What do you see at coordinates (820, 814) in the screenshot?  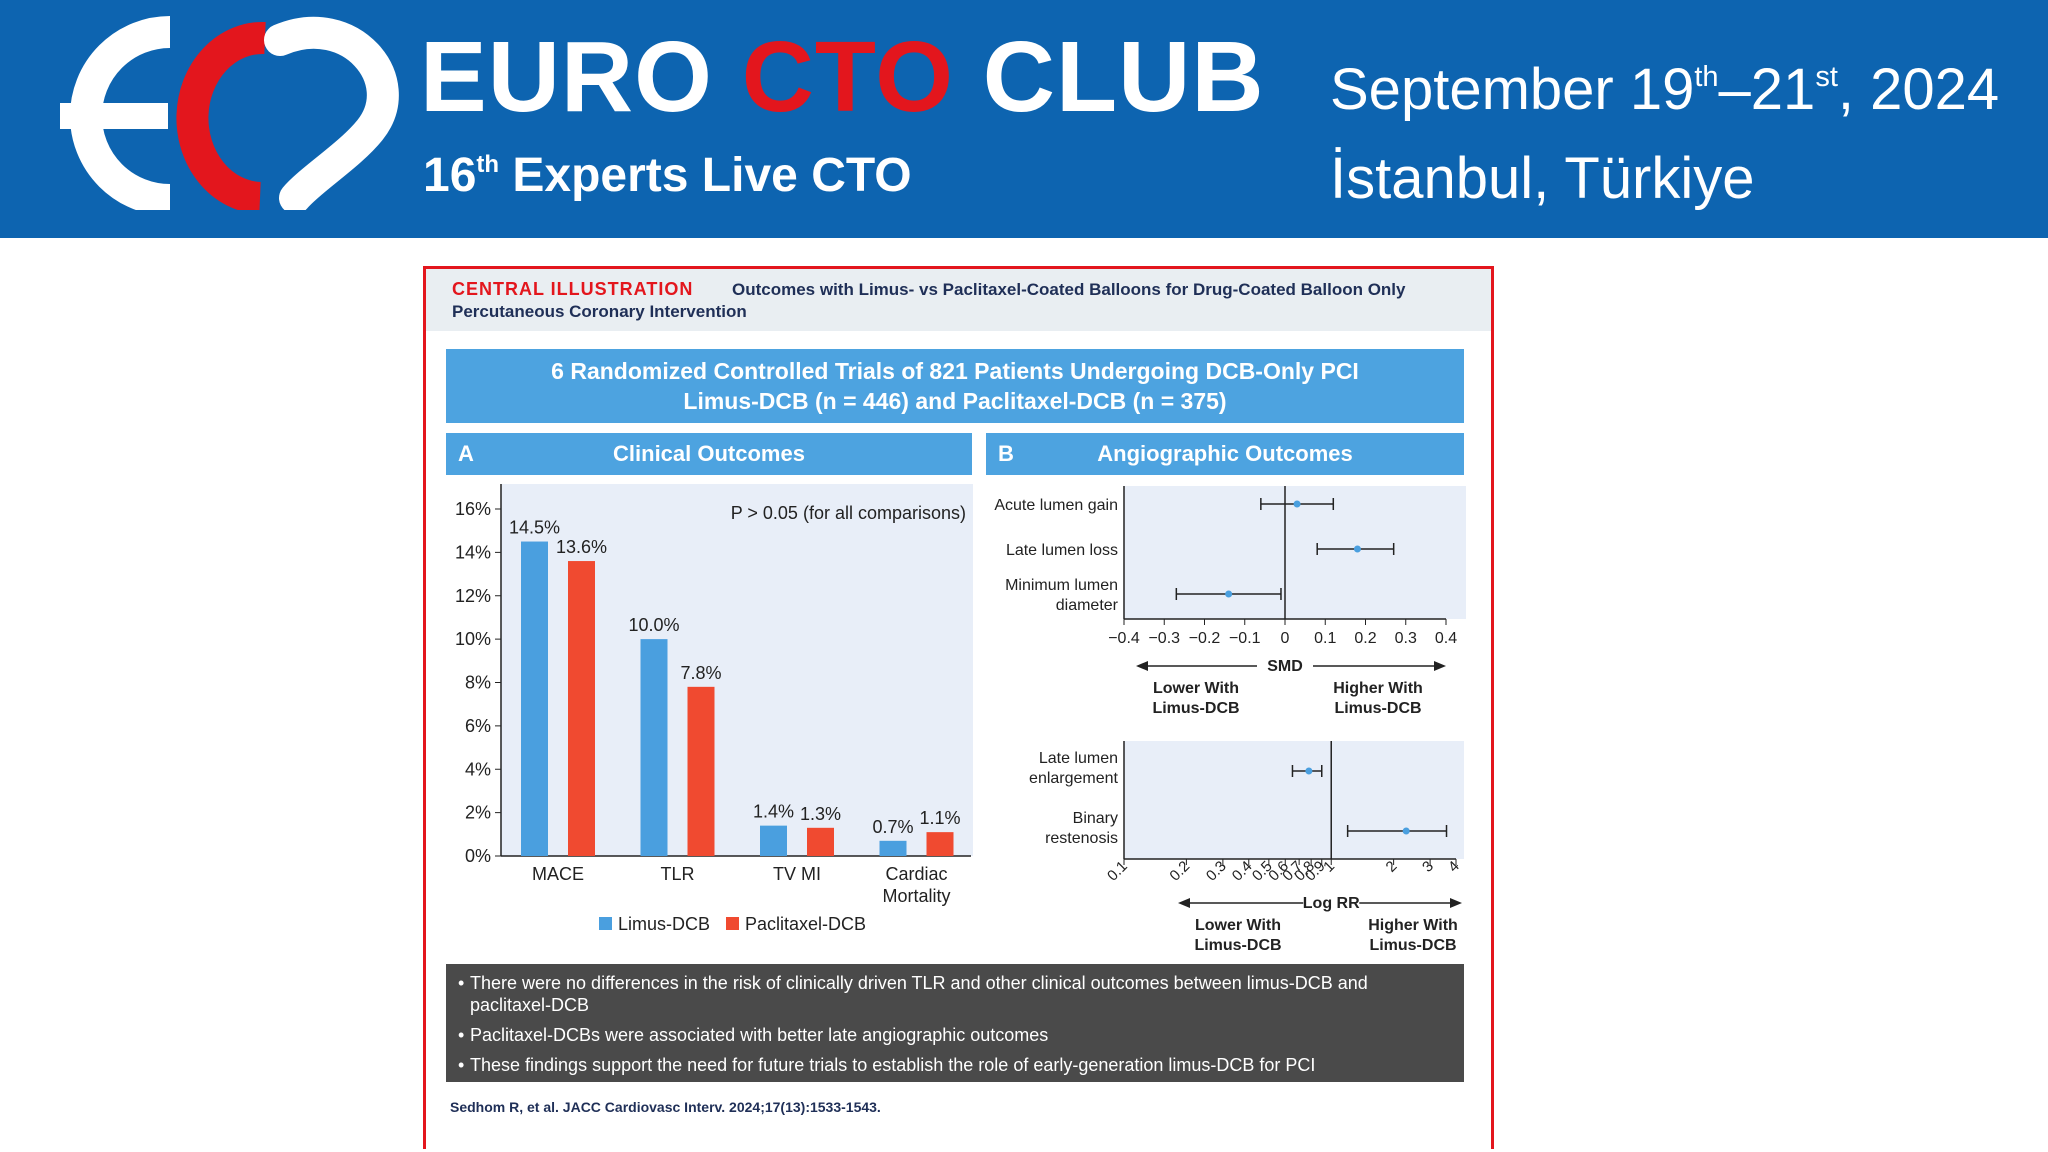 I see `bar-data-label: 1.3%` at bounding box center [820, 814].